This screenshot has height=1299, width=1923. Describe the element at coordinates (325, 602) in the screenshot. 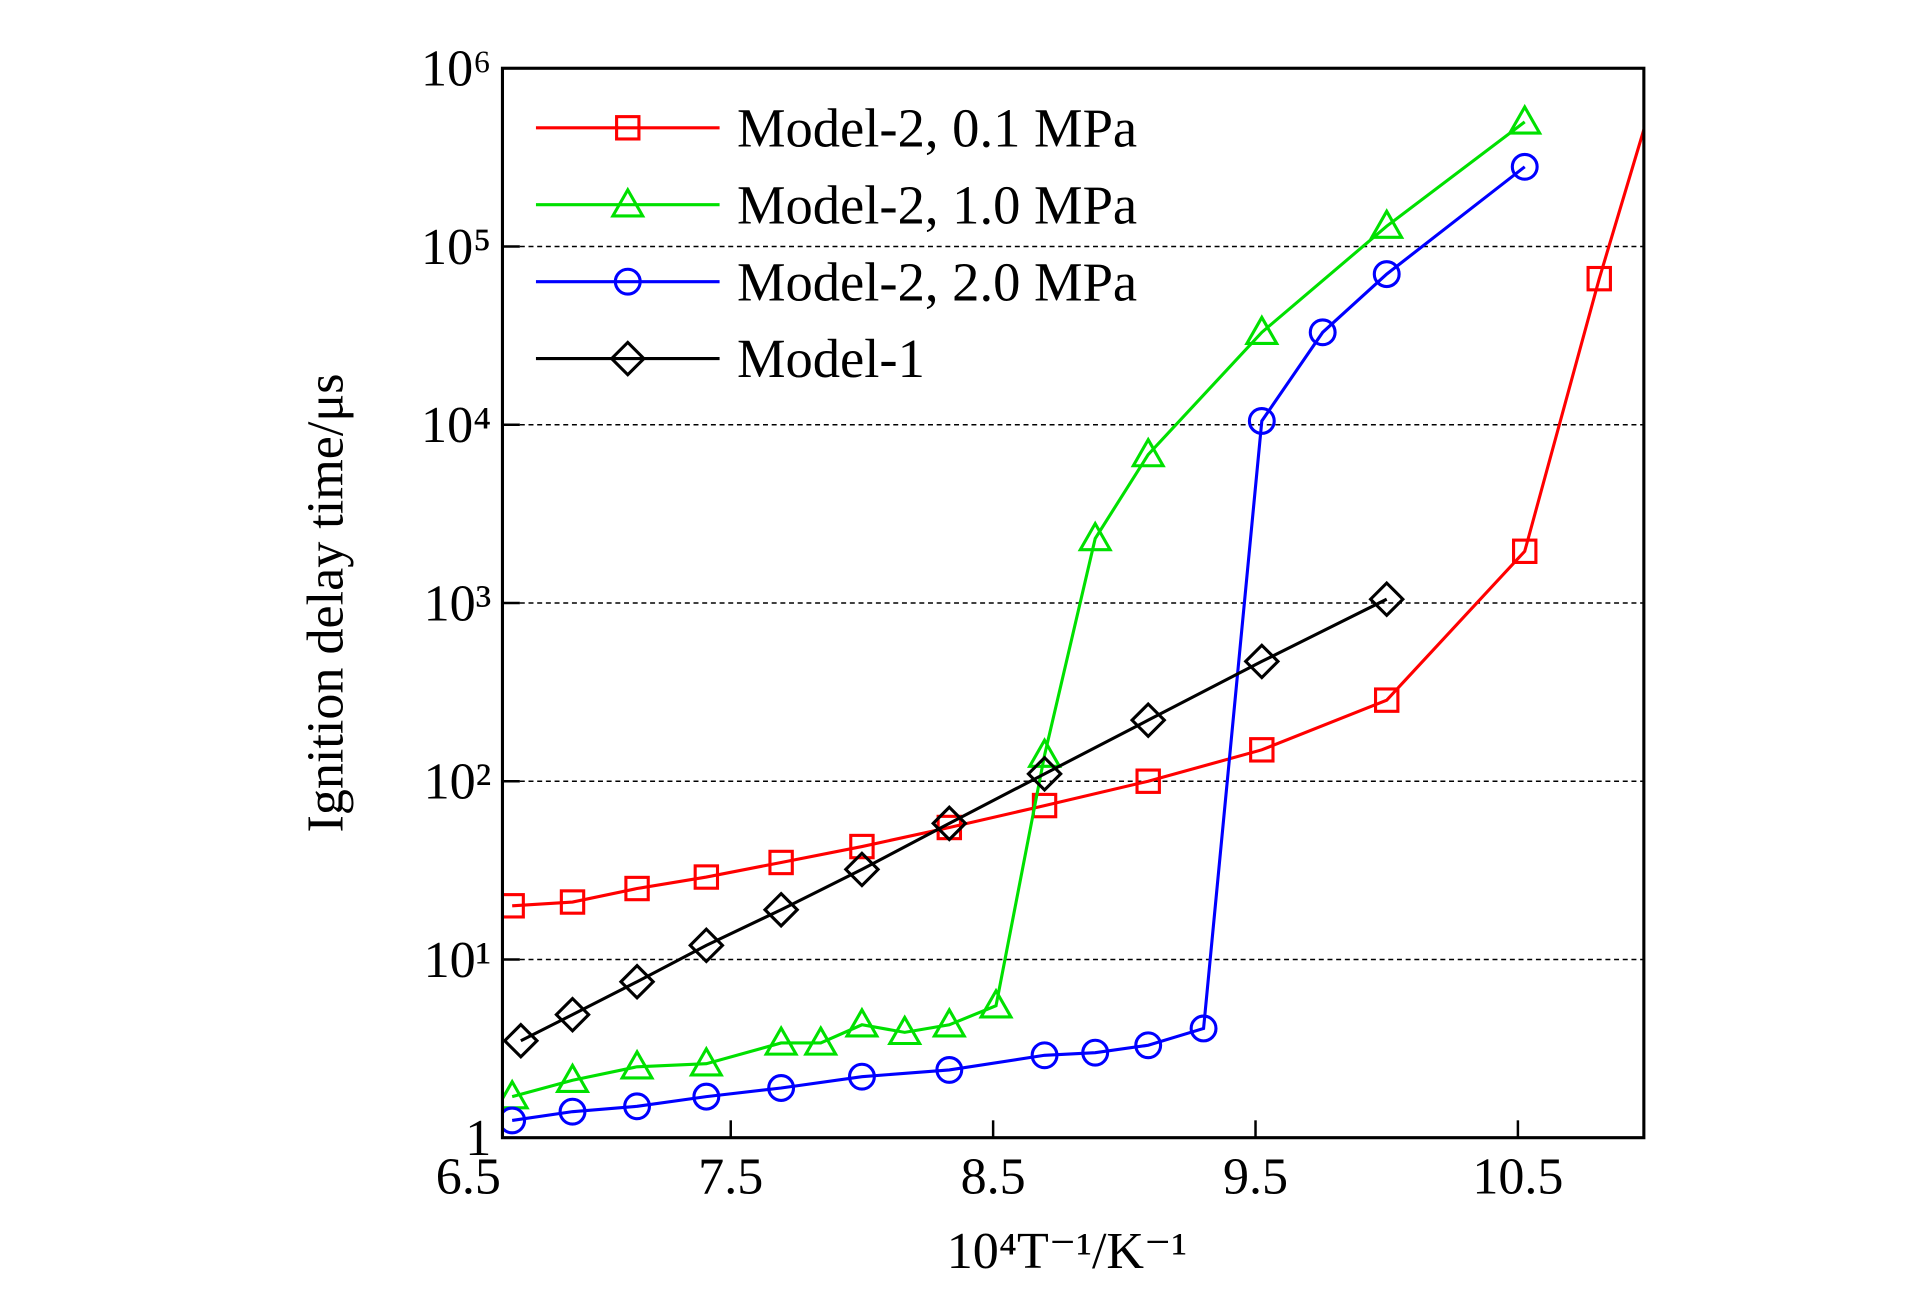

I see `y-axis-label: Ignition delay time/μs` at that location.